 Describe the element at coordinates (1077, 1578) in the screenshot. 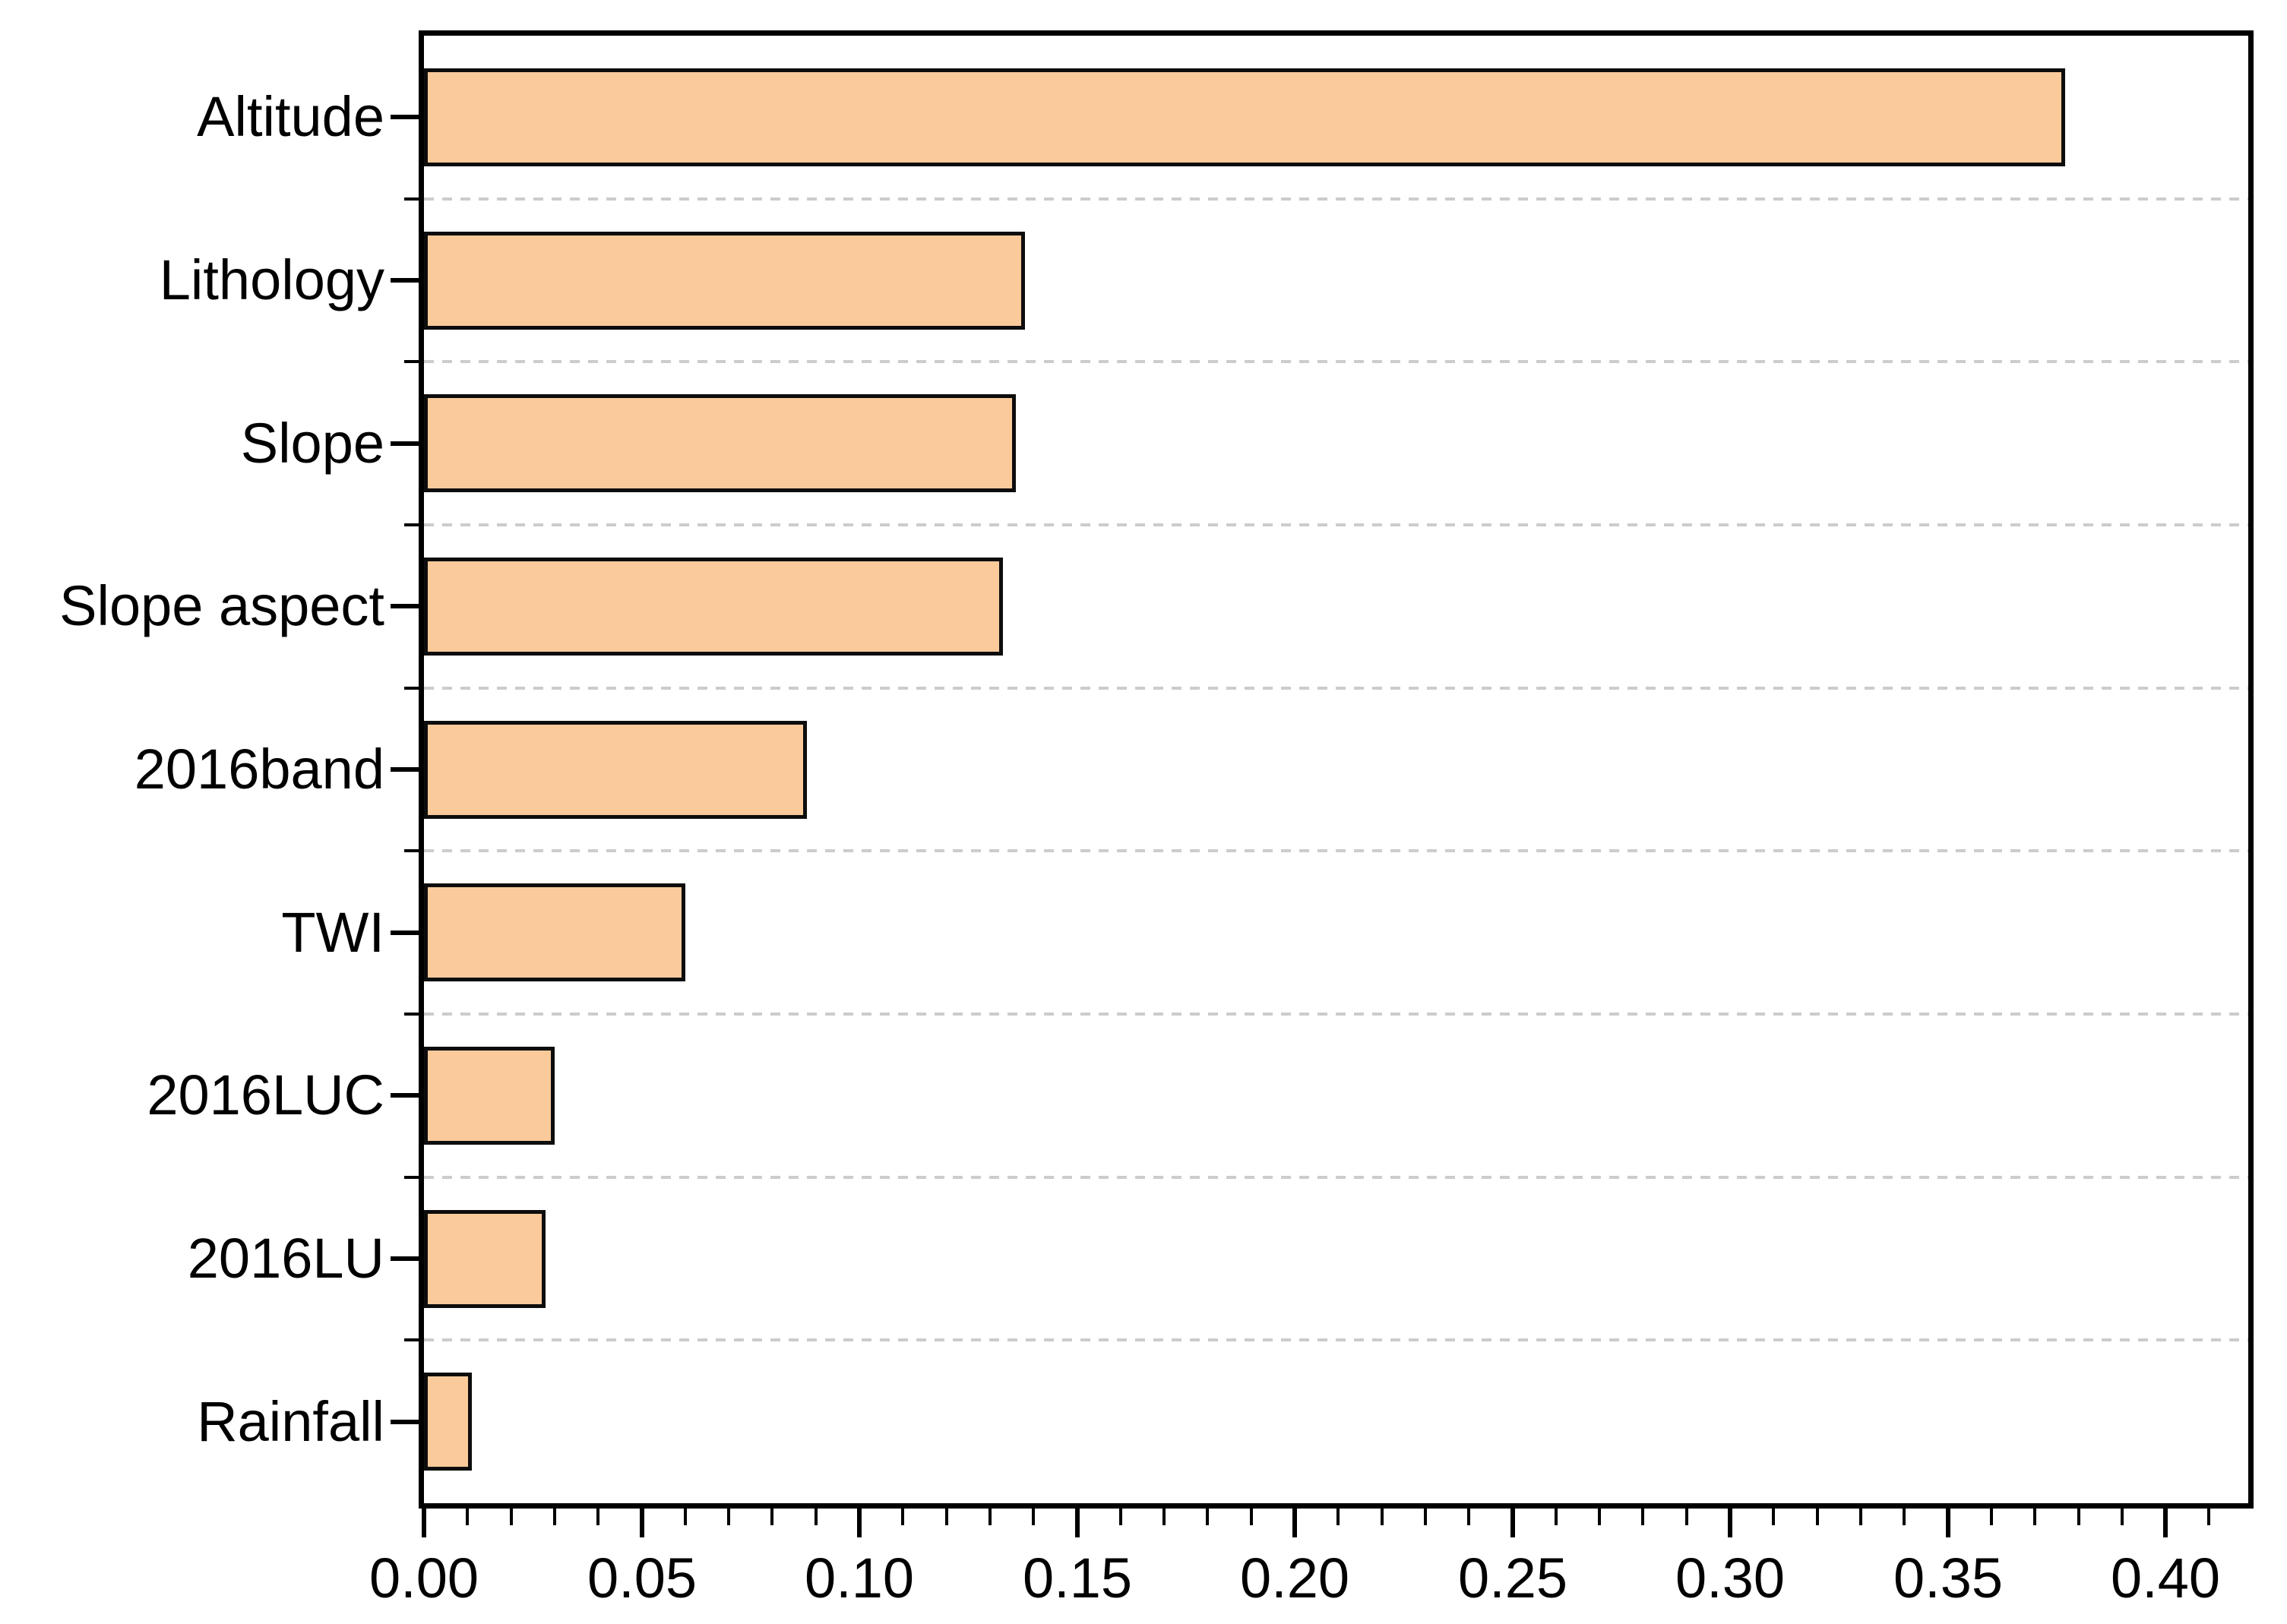

I see `x-tick-label: 0.15` at that location.